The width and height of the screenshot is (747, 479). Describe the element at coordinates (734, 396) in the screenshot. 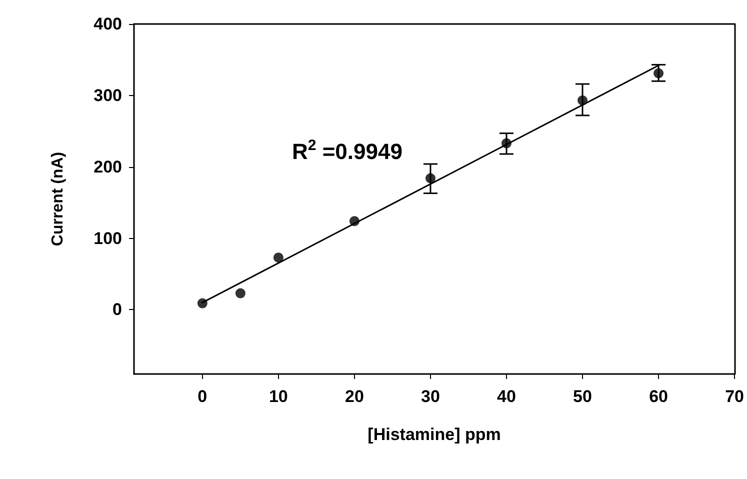

I see `x-tick-label: 70` at that location.